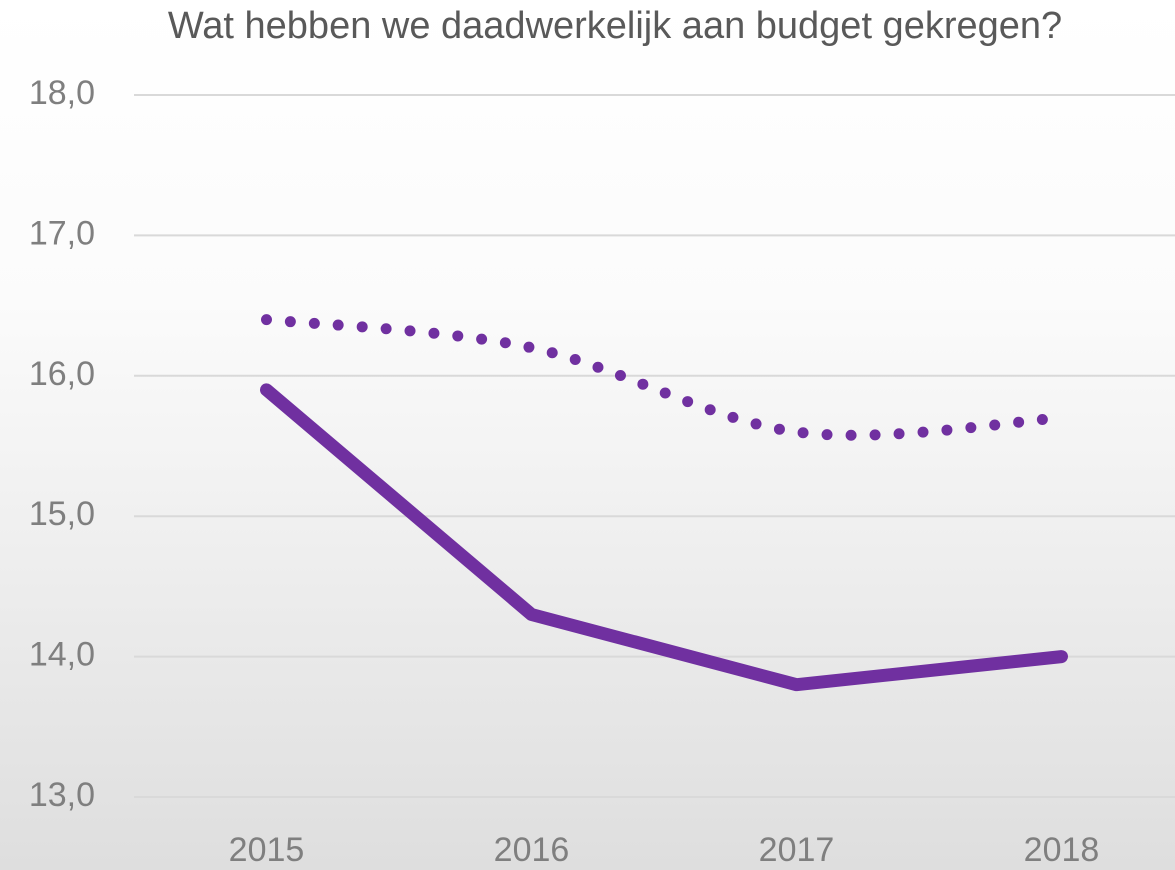 The height and width of the screenshot is (870, 1175). I want to click on y-tick-label: 17,0, so click(62, 233).